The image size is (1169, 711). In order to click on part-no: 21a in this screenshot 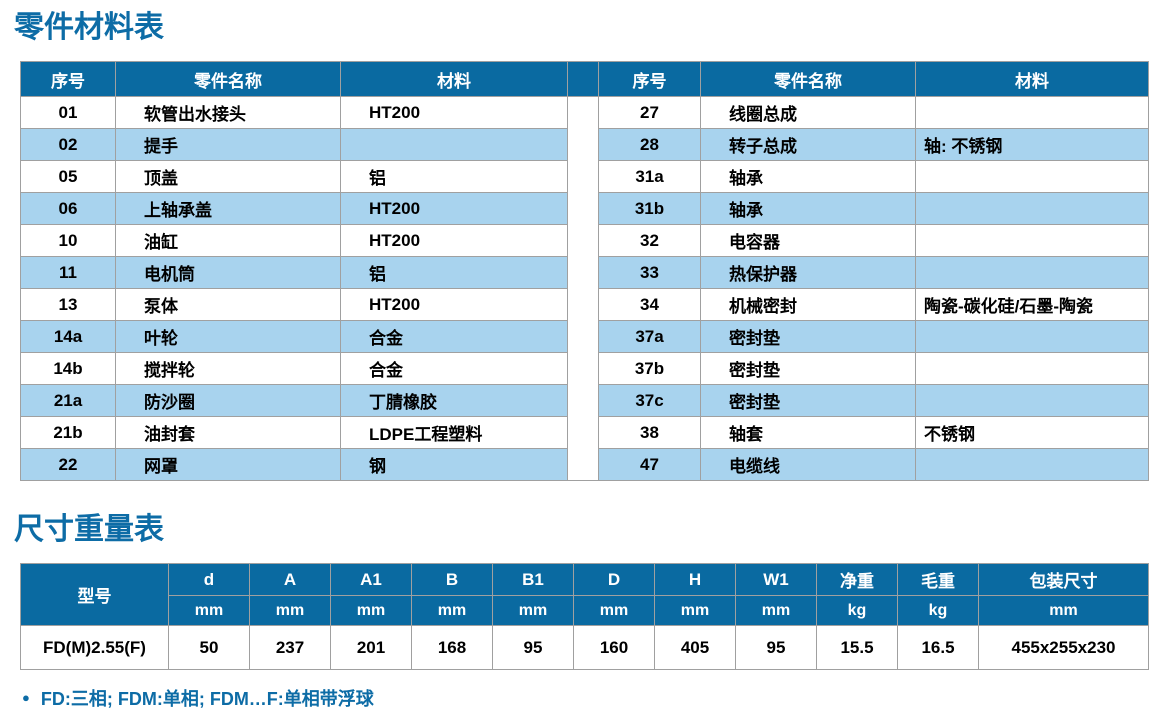, I will do `click(68, 400)`.